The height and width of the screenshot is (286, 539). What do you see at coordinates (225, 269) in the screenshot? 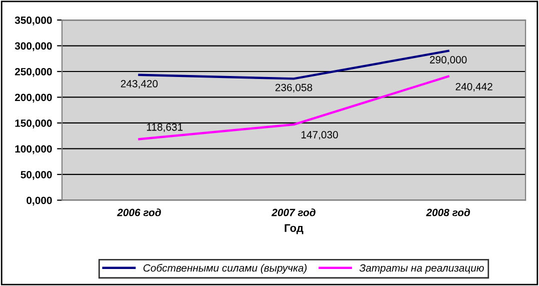
I see `legend-label: Собственными силами (выручка)` at bounding box center [225, 269].